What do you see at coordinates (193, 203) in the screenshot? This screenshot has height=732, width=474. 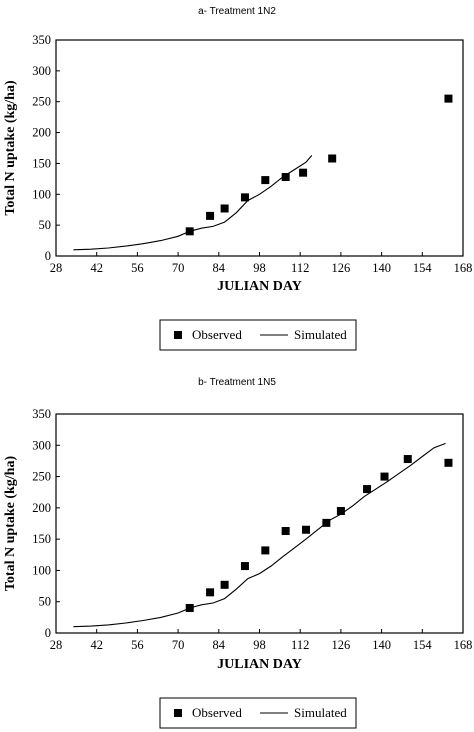 I see `simulated-line` at bounding box center [193, 203].